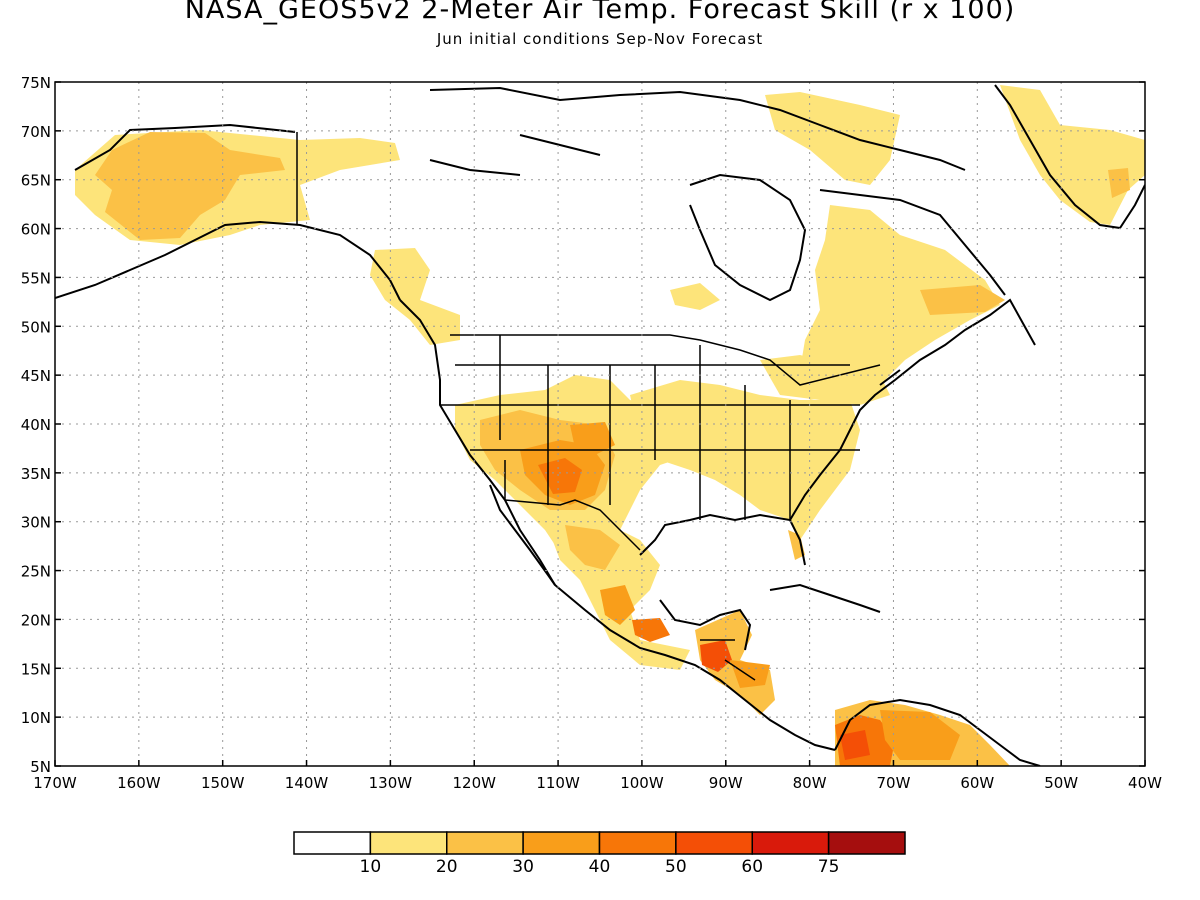  Describe the element at coordinates (748, 237) in the screenshot. I see `coast-hudson` at that location.